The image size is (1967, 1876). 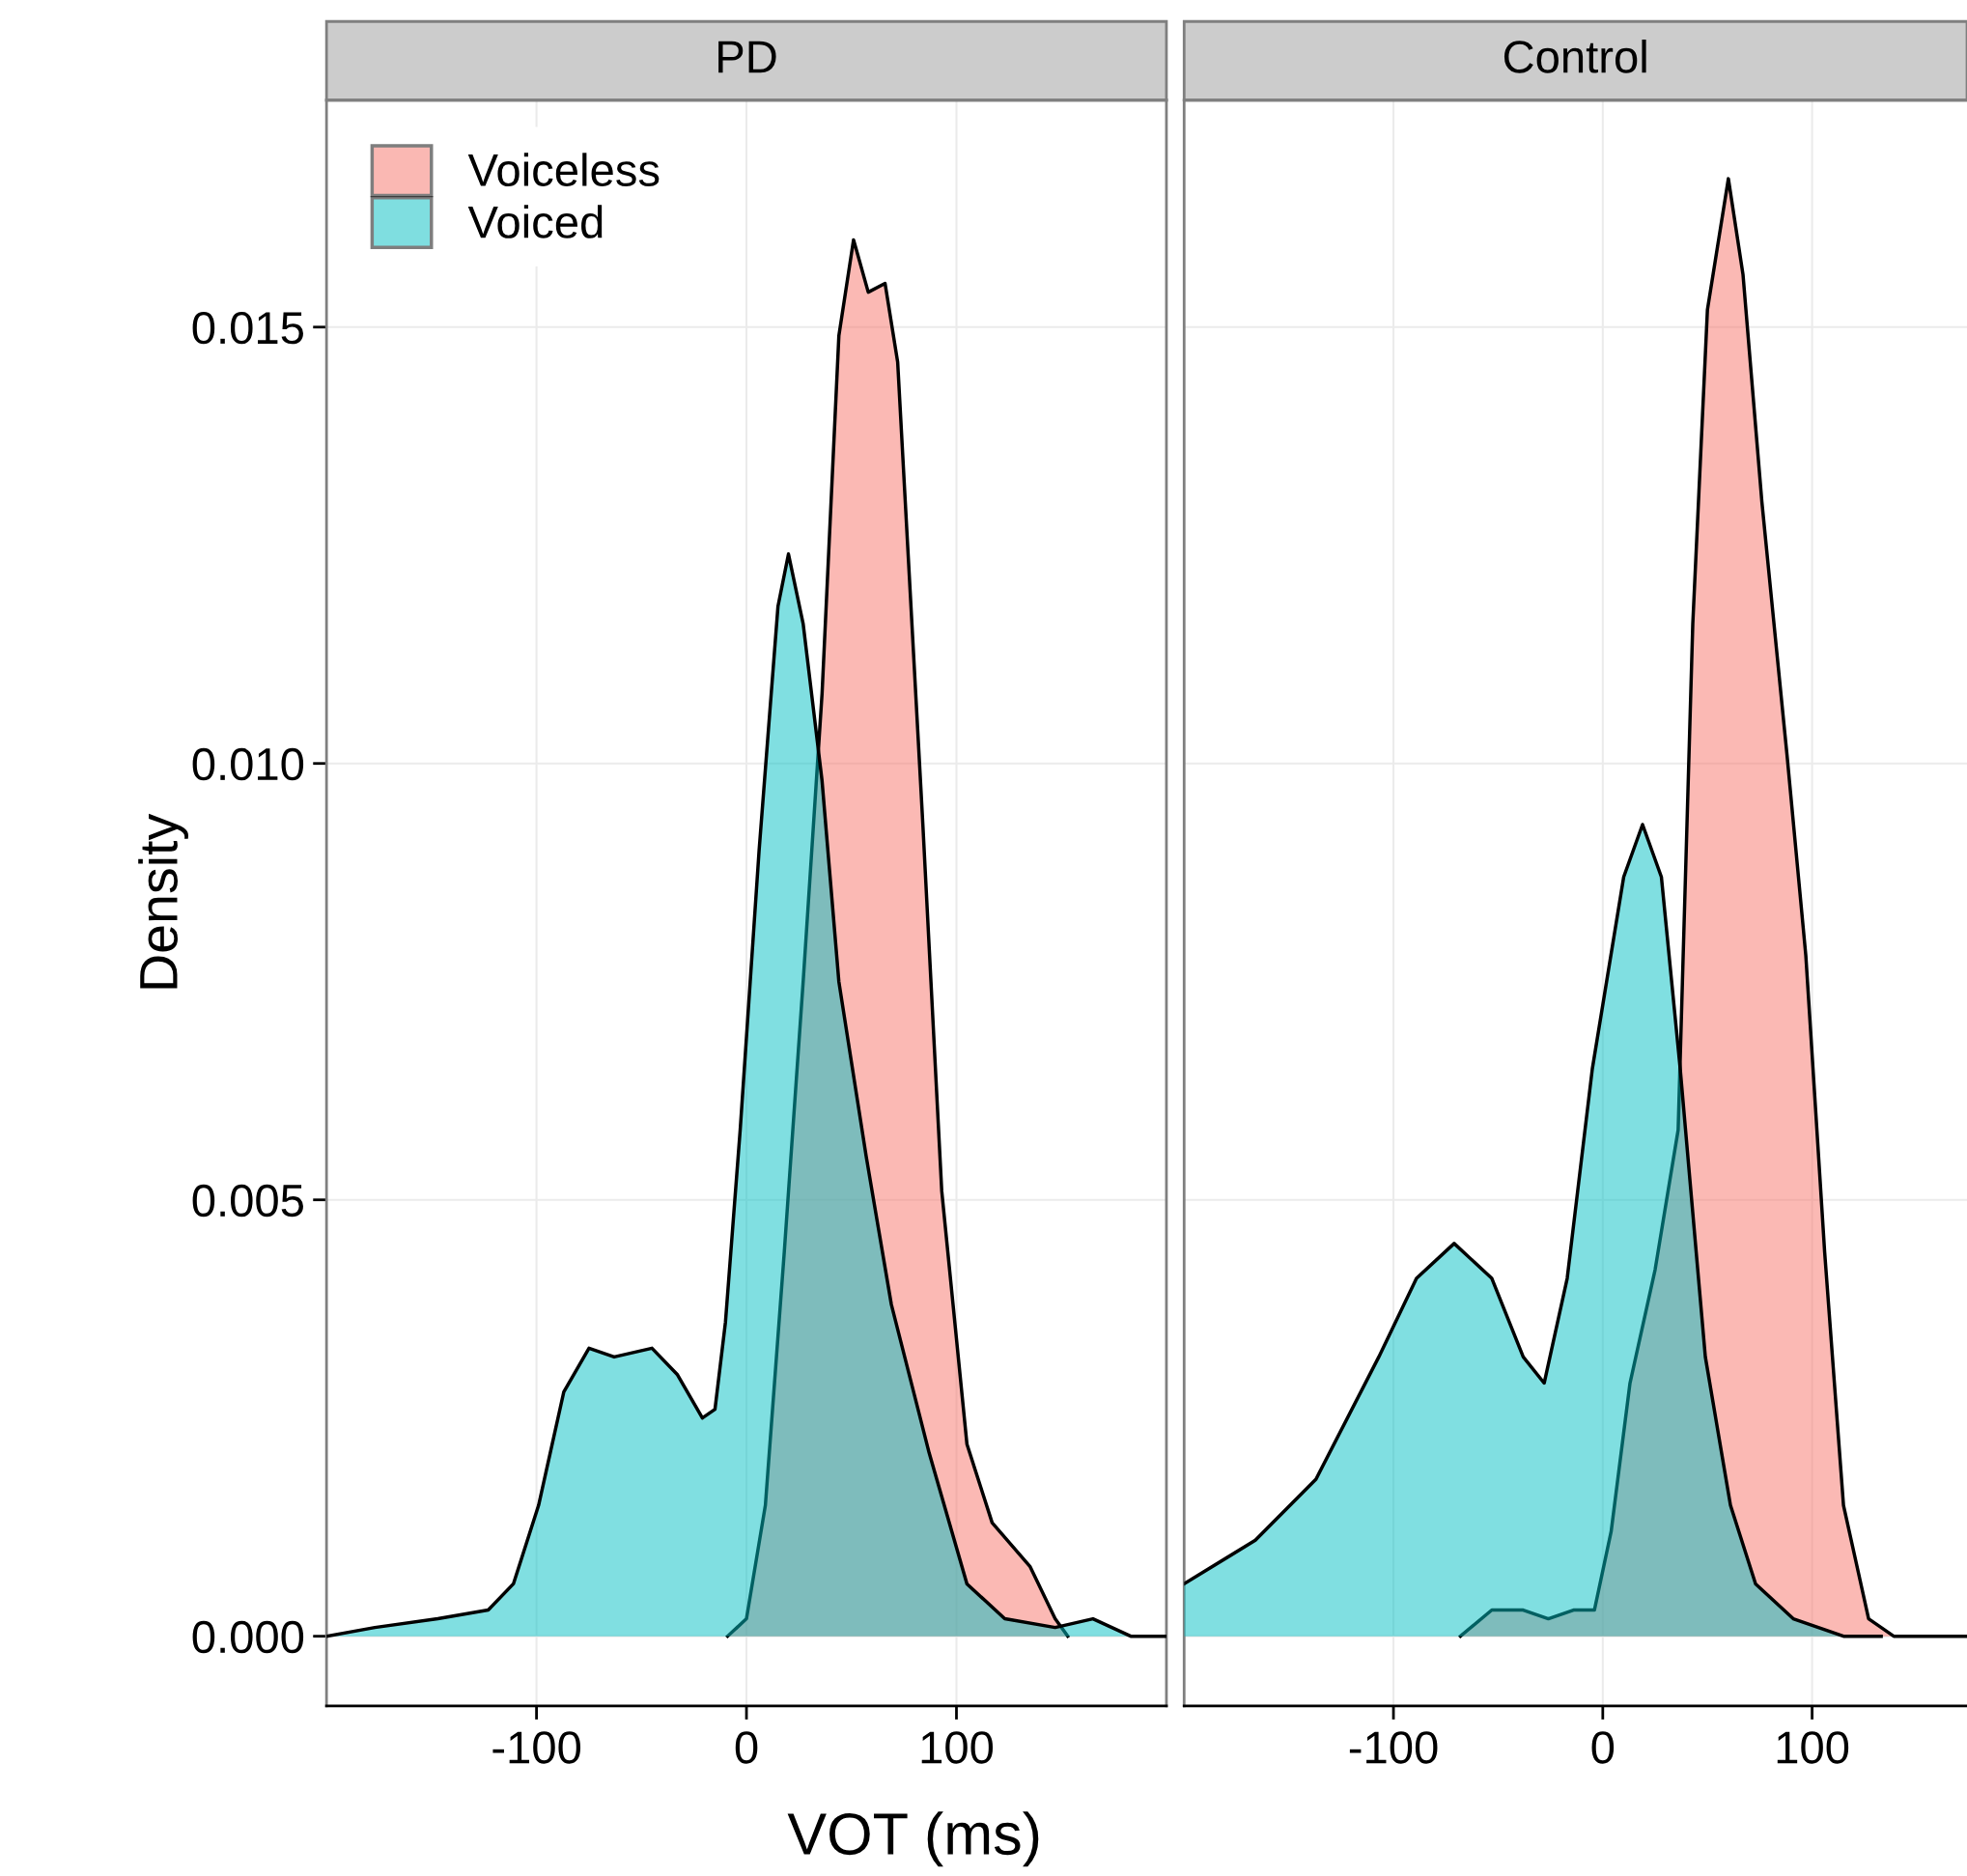 What do you see at coordinates (163, 901) in the screenshot?
I see `y-axis-title: Density` at bounding box center [163, 901].